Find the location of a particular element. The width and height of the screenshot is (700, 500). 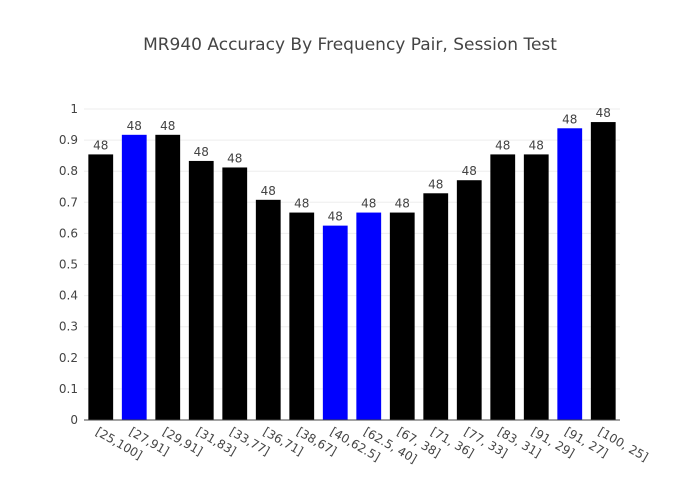

y-tick-label: 0 is located at coordinates (74, 420).